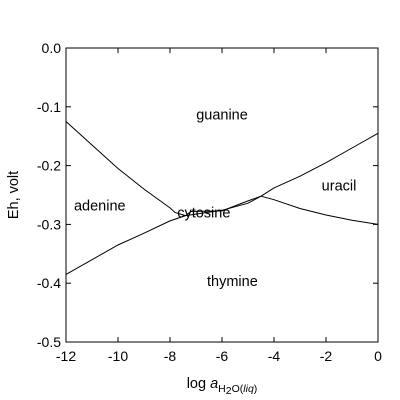  Describe the element at coordinates (319, 164) in the screenshot. I see `boundary-guanine-uracil` at that location.